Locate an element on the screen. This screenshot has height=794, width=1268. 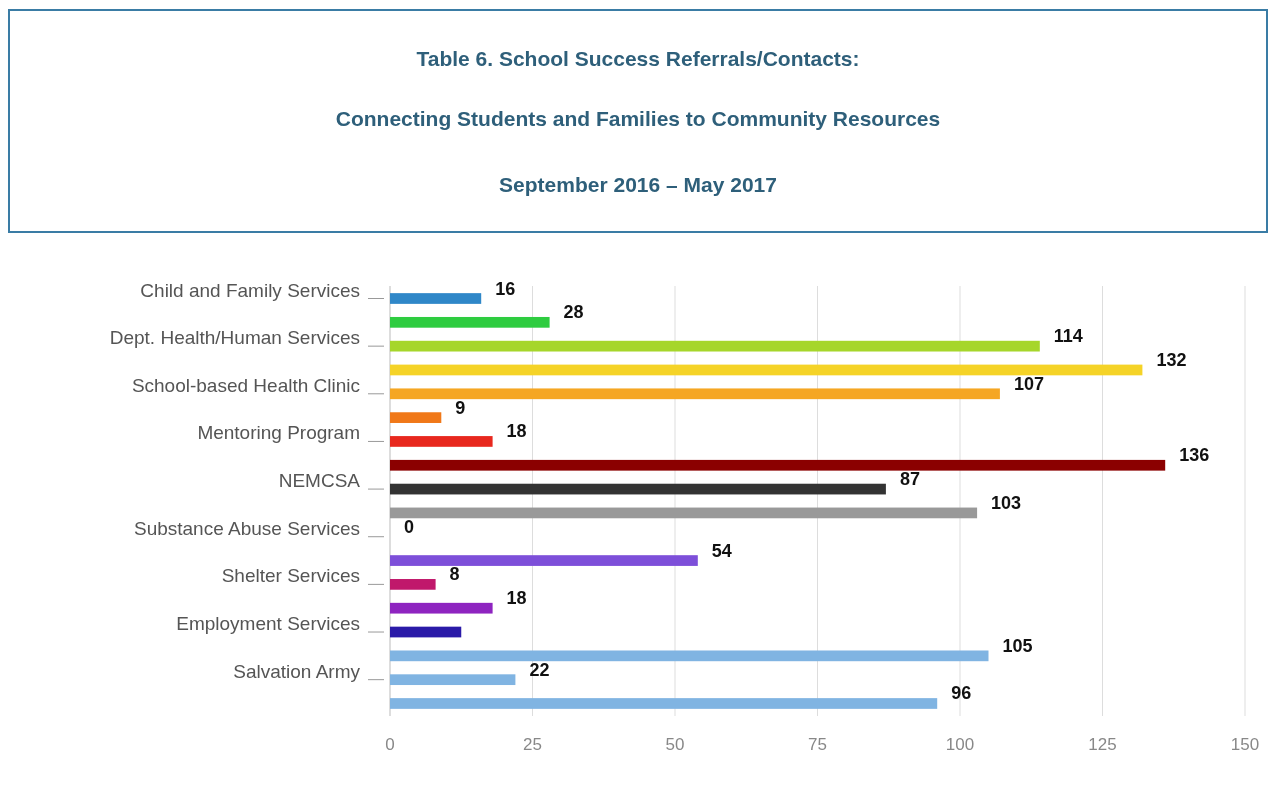
x-tick-label: 125 is located at coordinates (1102, 744).